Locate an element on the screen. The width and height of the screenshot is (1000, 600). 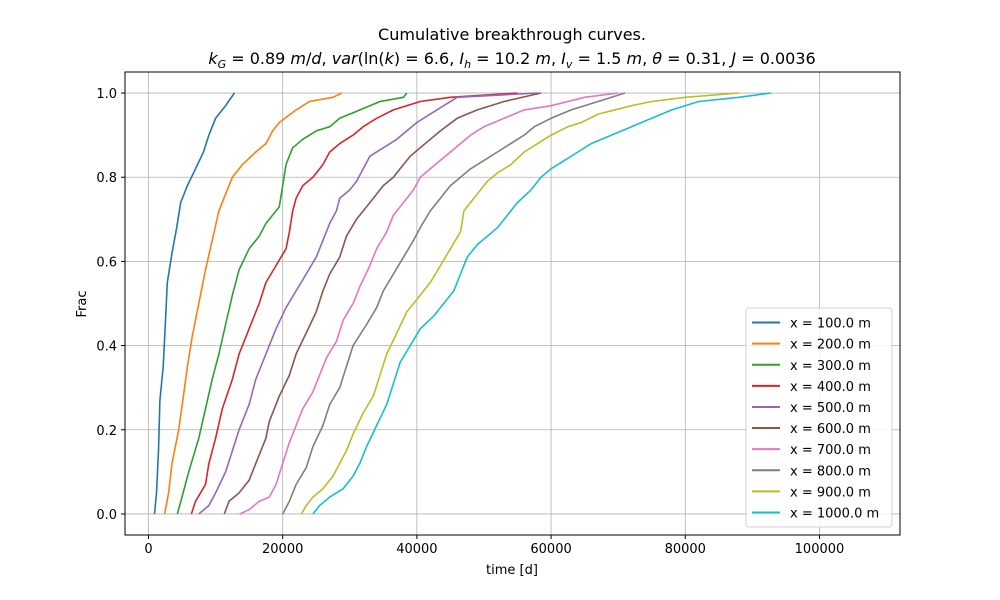
y-tick-label: 0.8 is located at coordinates (106, 178).